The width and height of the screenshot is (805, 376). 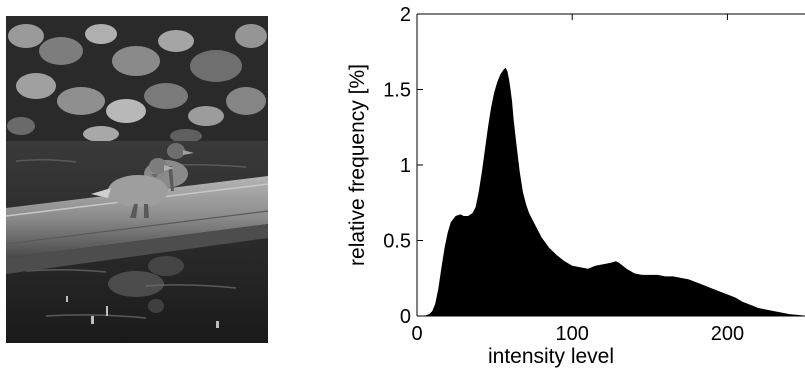 I want to click on foliage-leaves, so click(x=137, y=83).